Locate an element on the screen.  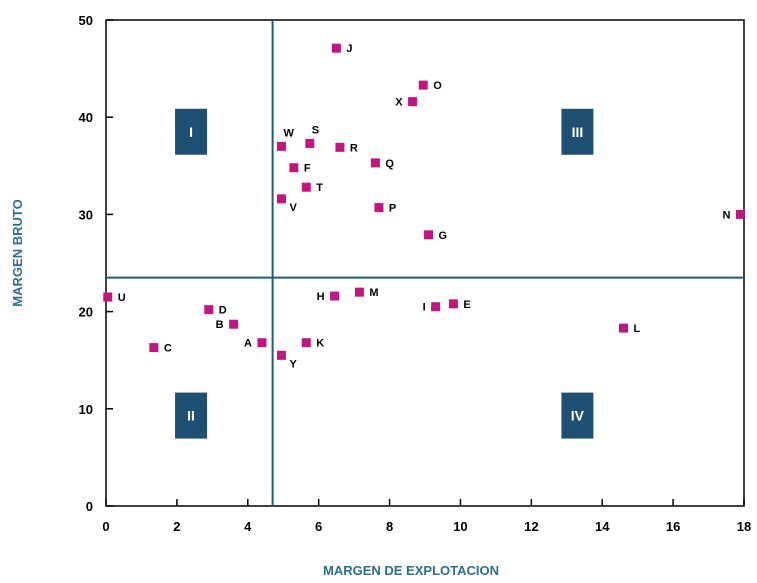
data-point-label: E is located at coordinates (466, 305).